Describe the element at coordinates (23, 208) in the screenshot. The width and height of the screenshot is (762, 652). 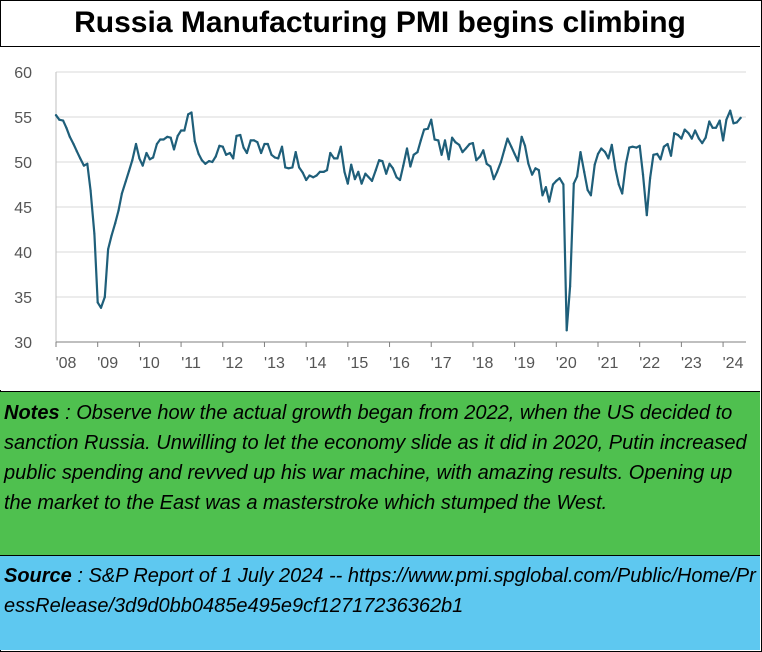
I see `y-tick-labels: 30 35 40 45 50 55 60` at that location.